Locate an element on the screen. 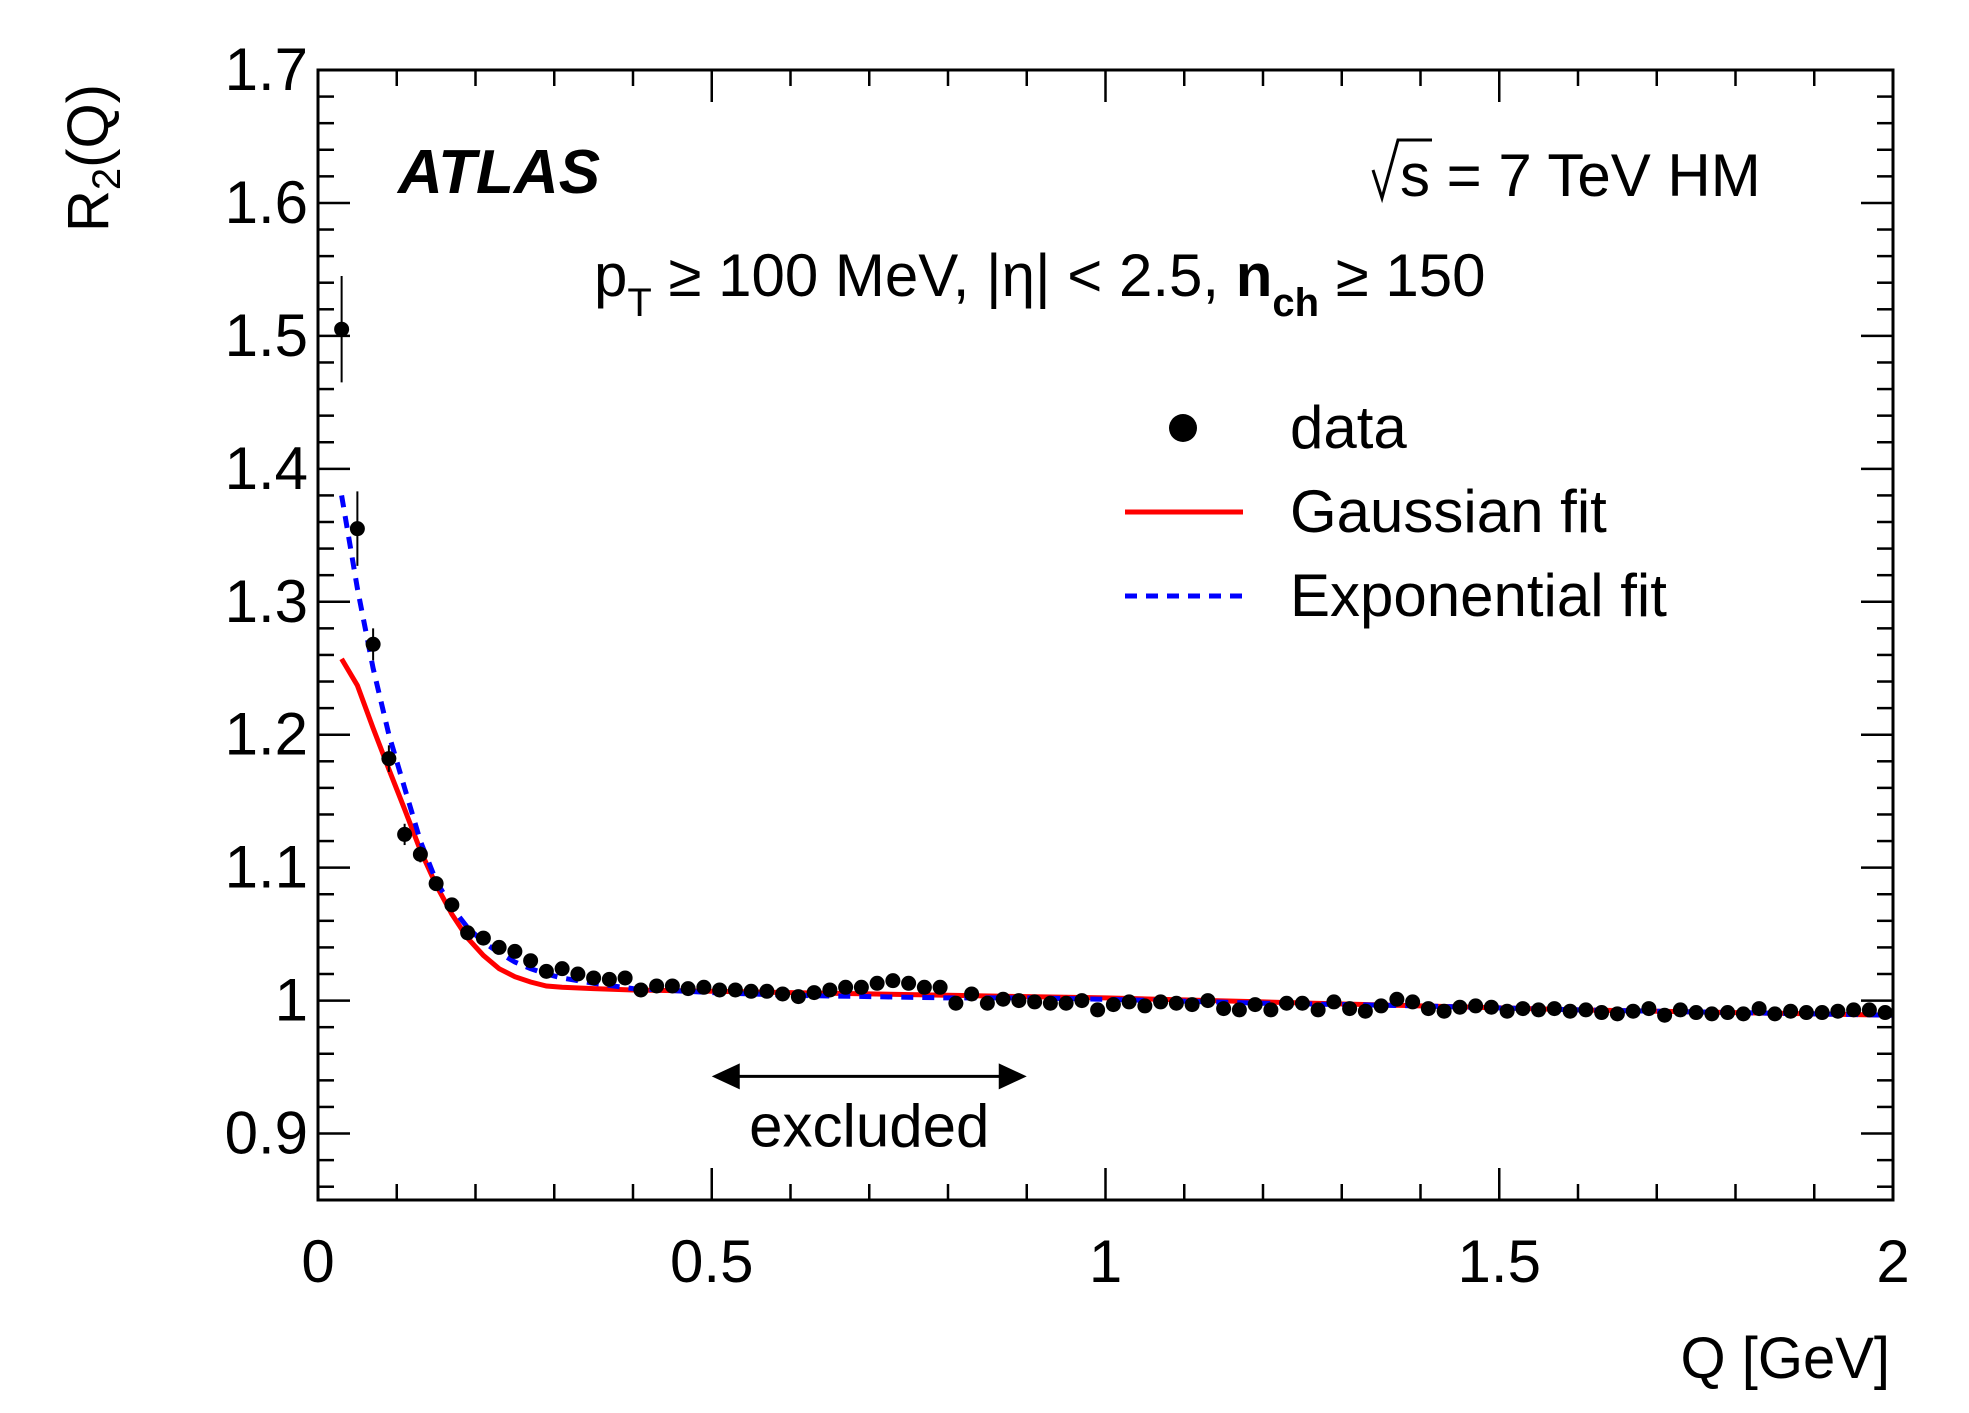  x-tick-labels: 0 0.5 1 1.5 2 is located at coordinates (1105, 1261).